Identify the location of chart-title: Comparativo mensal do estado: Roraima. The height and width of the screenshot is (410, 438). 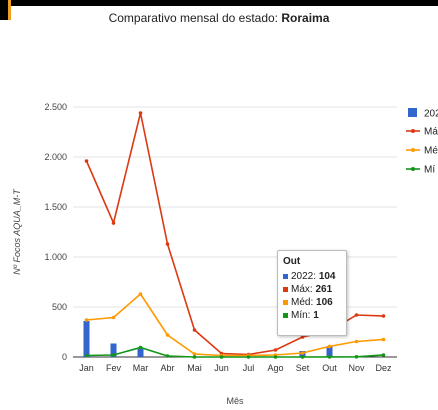
(219, 18).